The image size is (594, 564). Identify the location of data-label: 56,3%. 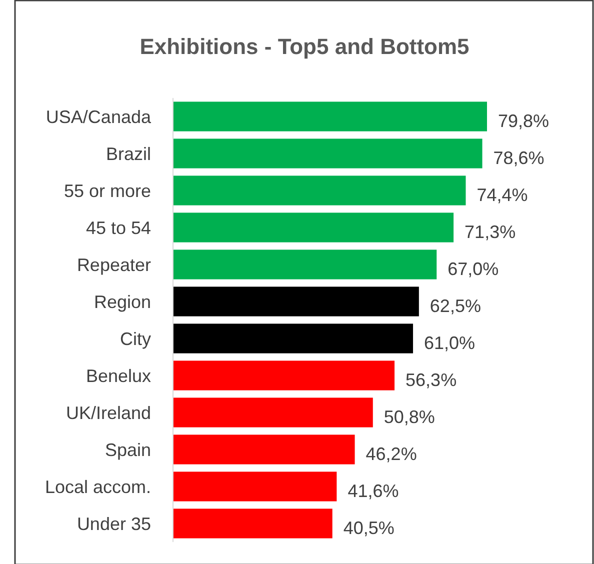
(431, 380).